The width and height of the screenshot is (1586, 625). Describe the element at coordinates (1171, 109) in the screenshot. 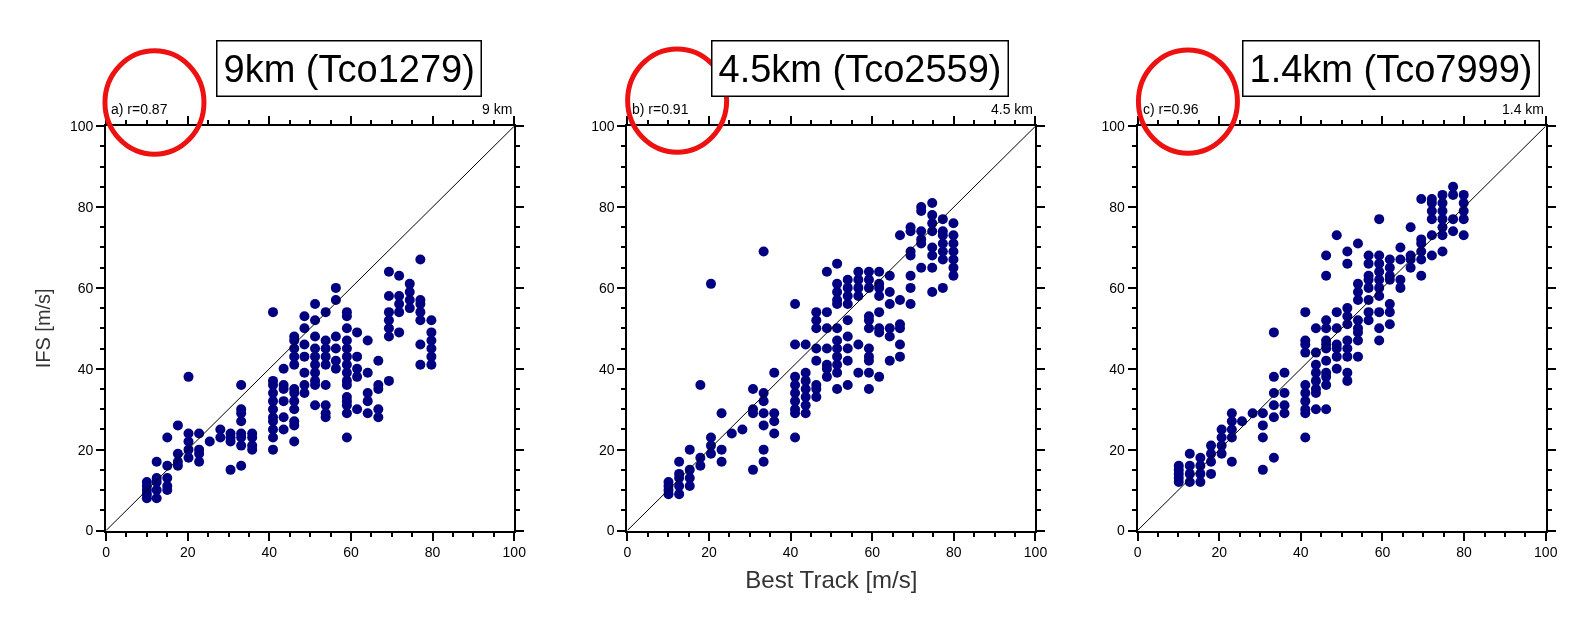

I see `text: c) r=0.96` at that location.